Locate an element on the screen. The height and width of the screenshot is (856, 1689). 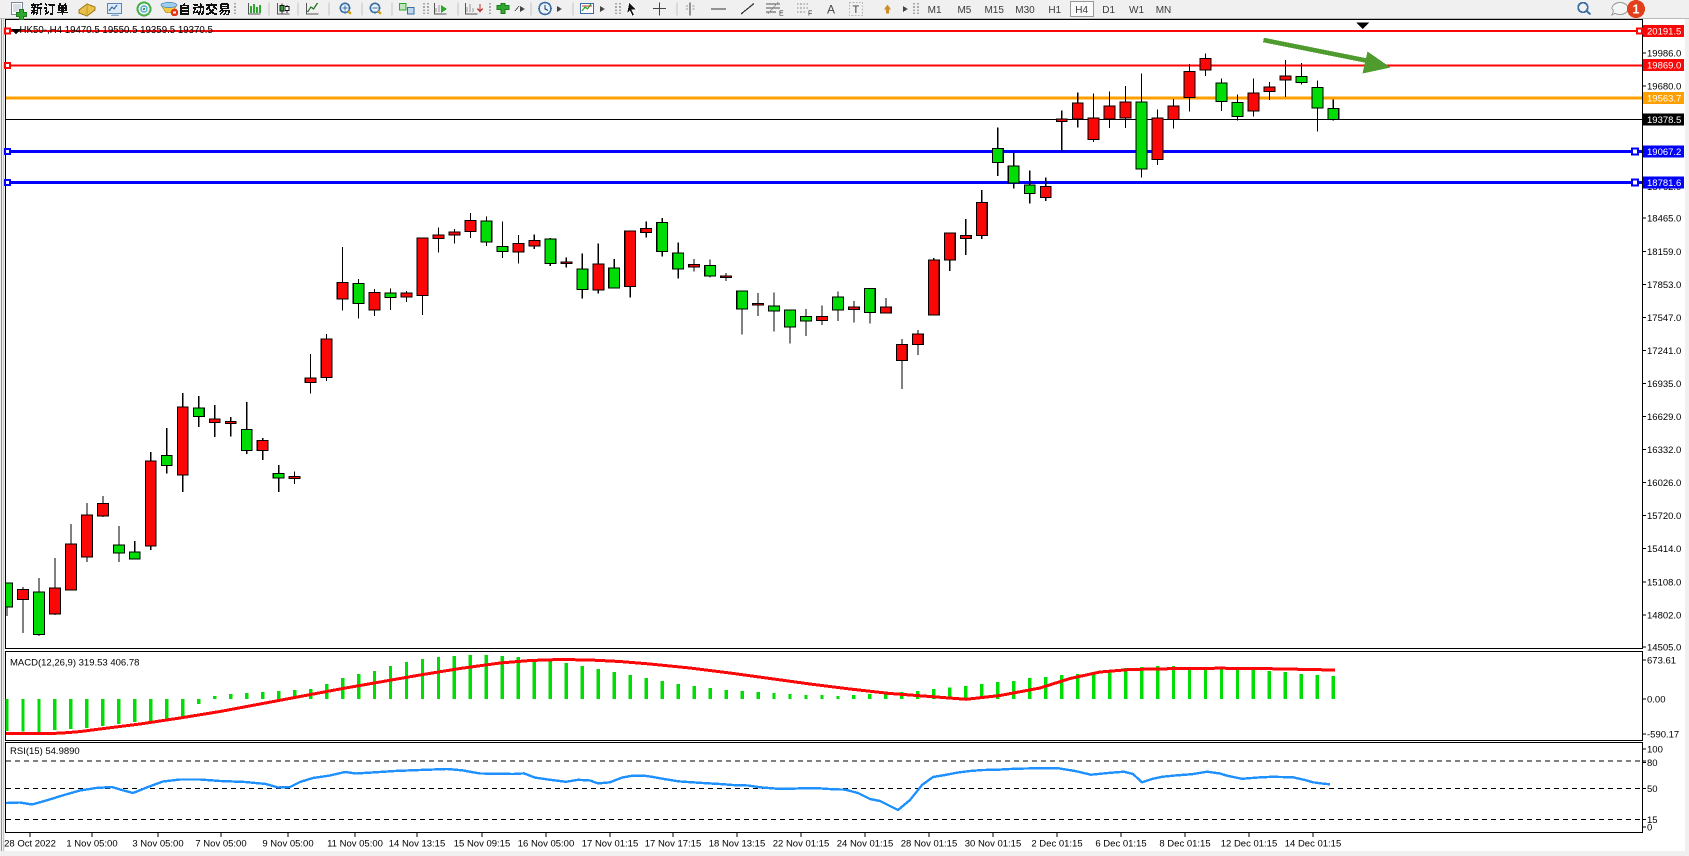
svg-text: M30 is located at coordinates (1025, 10).